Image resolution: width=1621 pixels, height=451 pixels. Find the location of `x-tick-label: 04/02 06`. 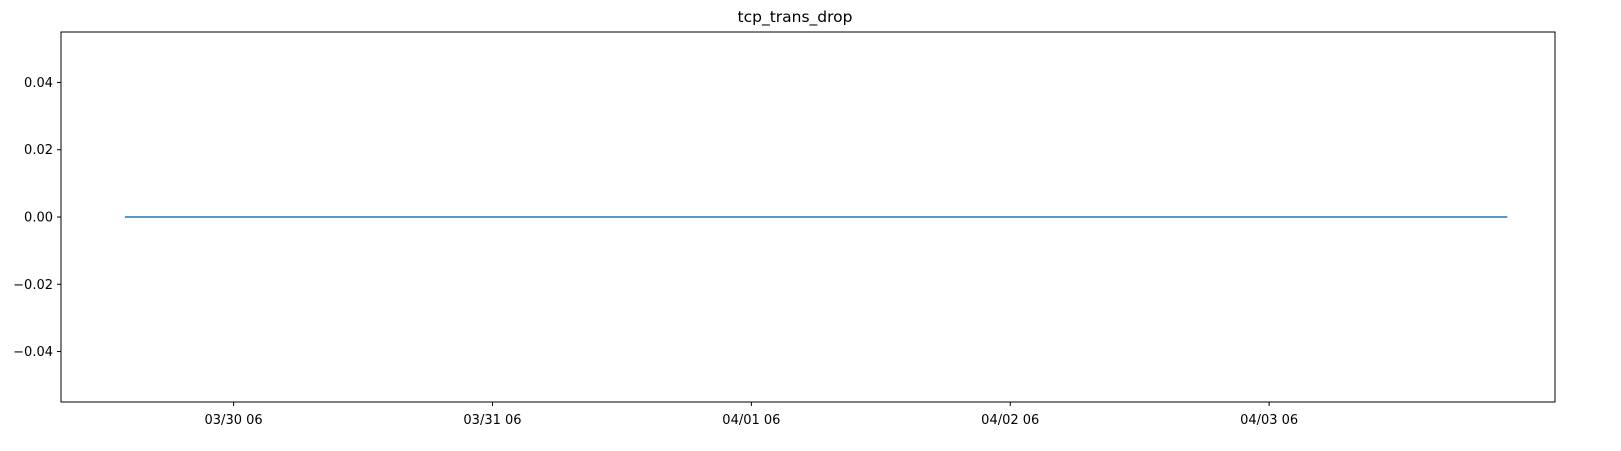

x-tick-label: 04/02 06 is located at coordinates (1010, 420).